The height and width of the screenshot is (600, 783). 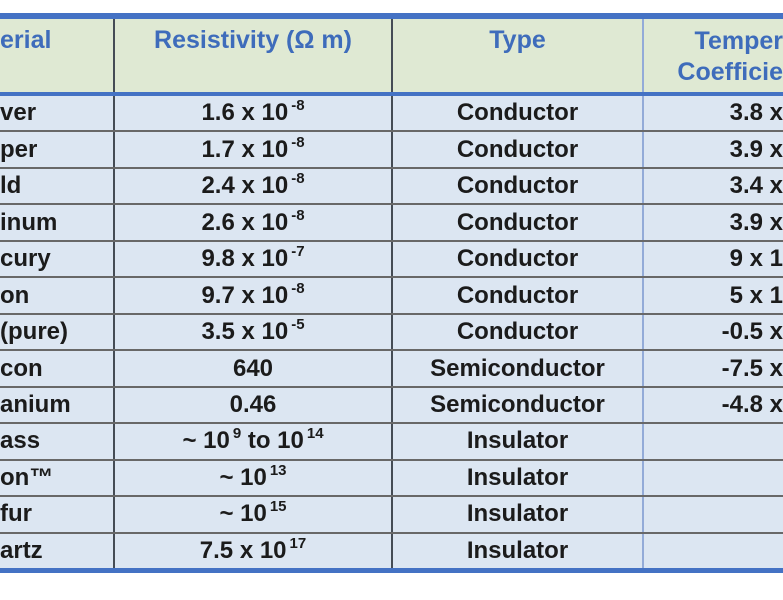 What do you see at coordinates (253, 440) in the screenshot?
I see `resistivity-value: ~ 10 9 to 10 14` at bounding box center [253, 440].